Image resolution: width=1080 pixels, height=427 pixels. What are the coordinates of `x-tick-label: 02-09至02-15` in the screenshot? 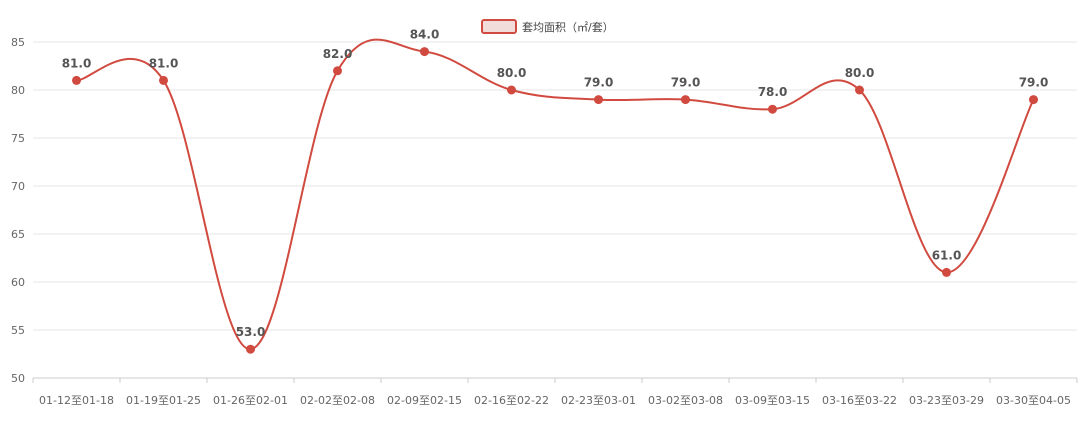 It's located at (424, 400).